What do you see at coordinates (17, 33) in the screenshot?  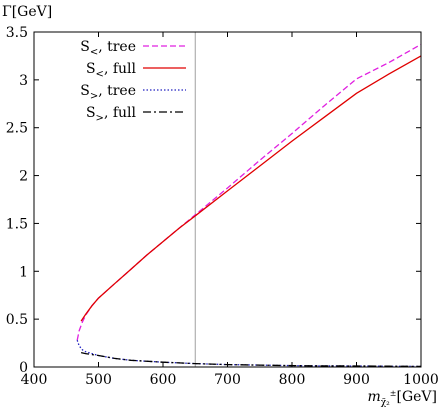 I see `y-tick-label: 3.5` at bounding box center [17, 33].